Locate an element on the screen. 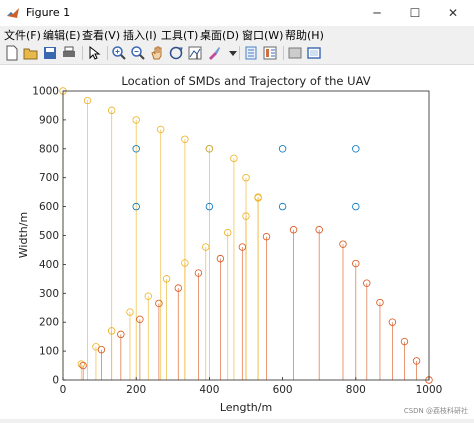 This screenshot has height=423, width=474. x-tick-label: 1000 is located at coordinates (429, 390).